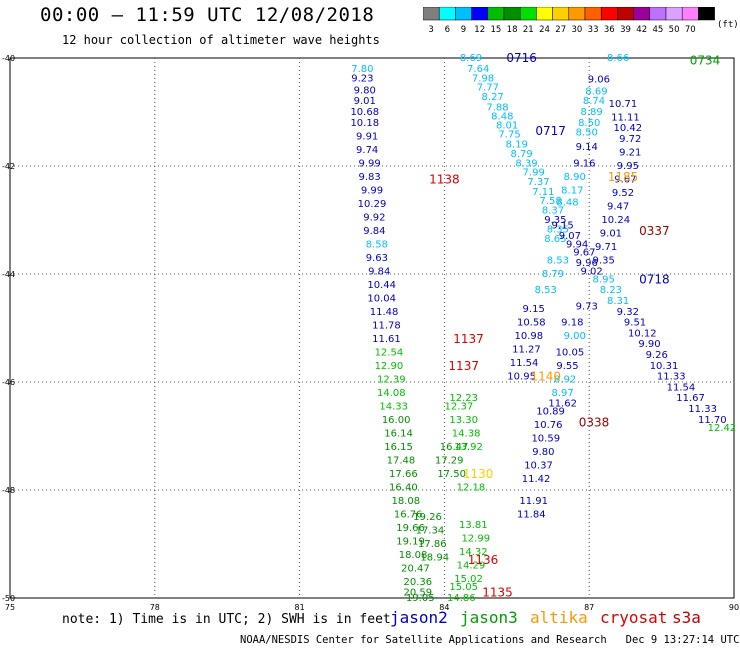  Describe the element at coordinates (563, 225) in the screenshot. I see `swh-value: 9.15` at that location.